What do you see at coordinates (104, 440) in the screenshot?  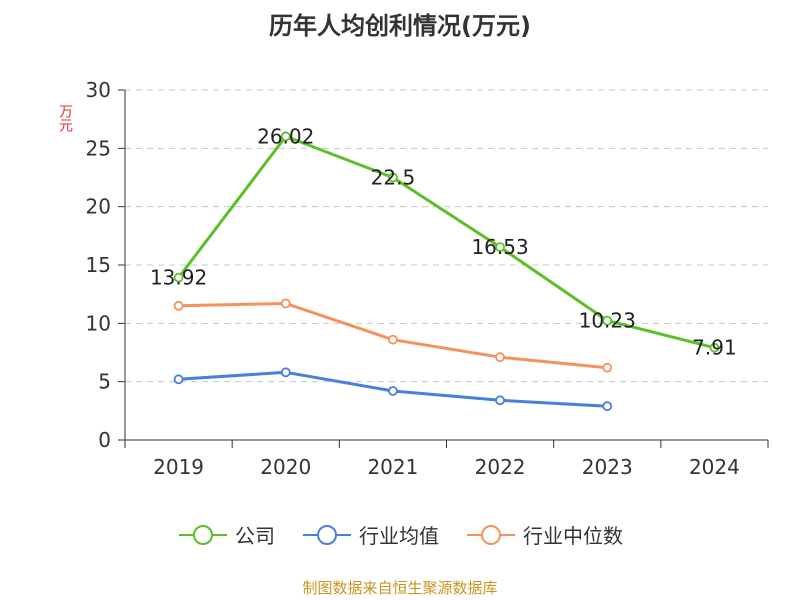 I see `y-tick-label: 0` at bounding box center [104, 440].